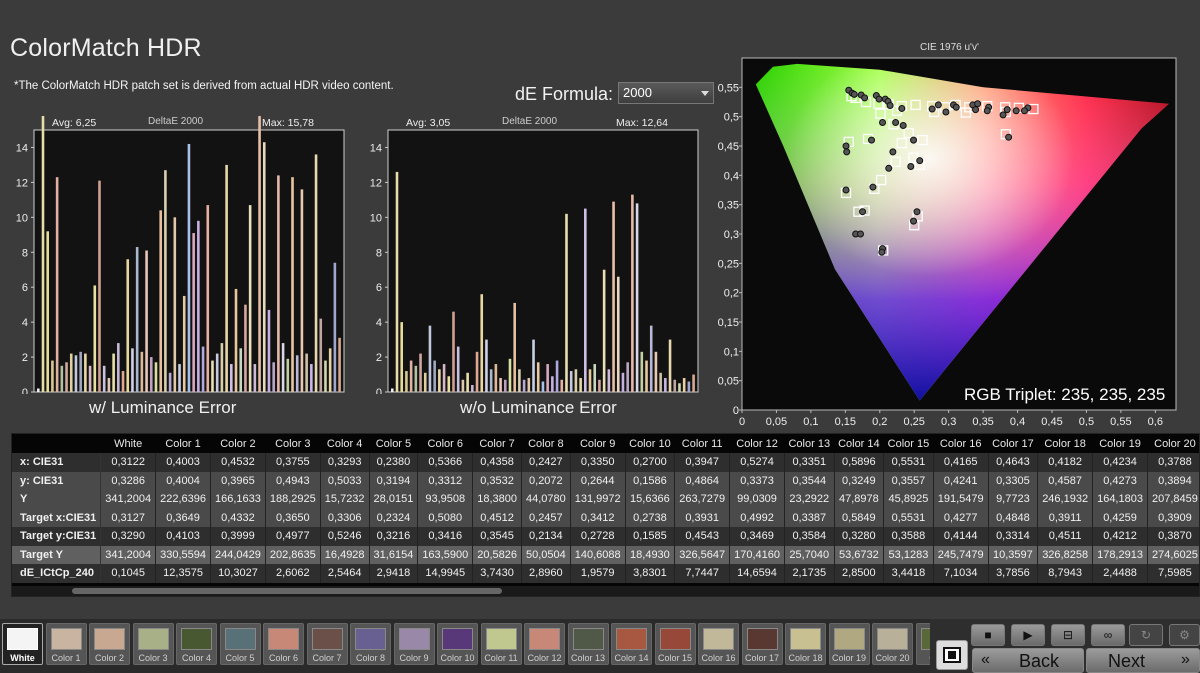 The width and height of the screenshot is (1200, 673). What do you see at coordinates (379, 288) in the screenshot?
I see `chart2-ytick-label: 6` at bounding box center [379, 288].